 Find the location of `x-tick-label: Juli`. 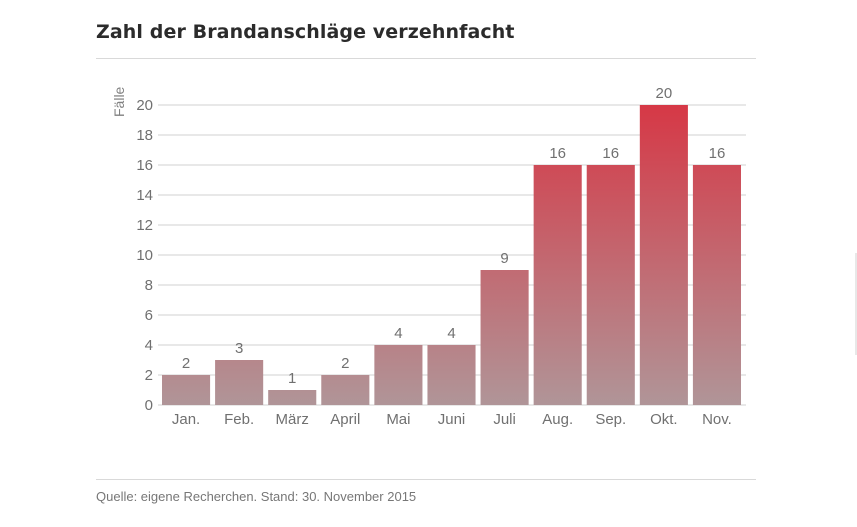

x-tick-label: Juli is located at coordinates (504, 419).